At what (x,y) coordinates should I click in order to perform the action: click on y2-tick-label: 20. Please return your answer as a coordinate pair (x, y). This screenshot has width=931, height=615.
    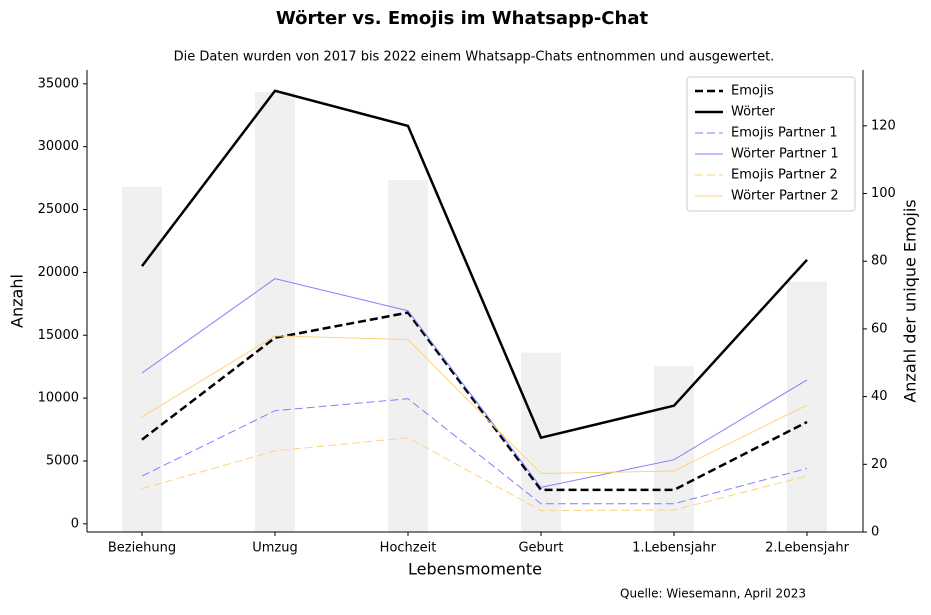
    Looking at the image, I should click on (879, 464).